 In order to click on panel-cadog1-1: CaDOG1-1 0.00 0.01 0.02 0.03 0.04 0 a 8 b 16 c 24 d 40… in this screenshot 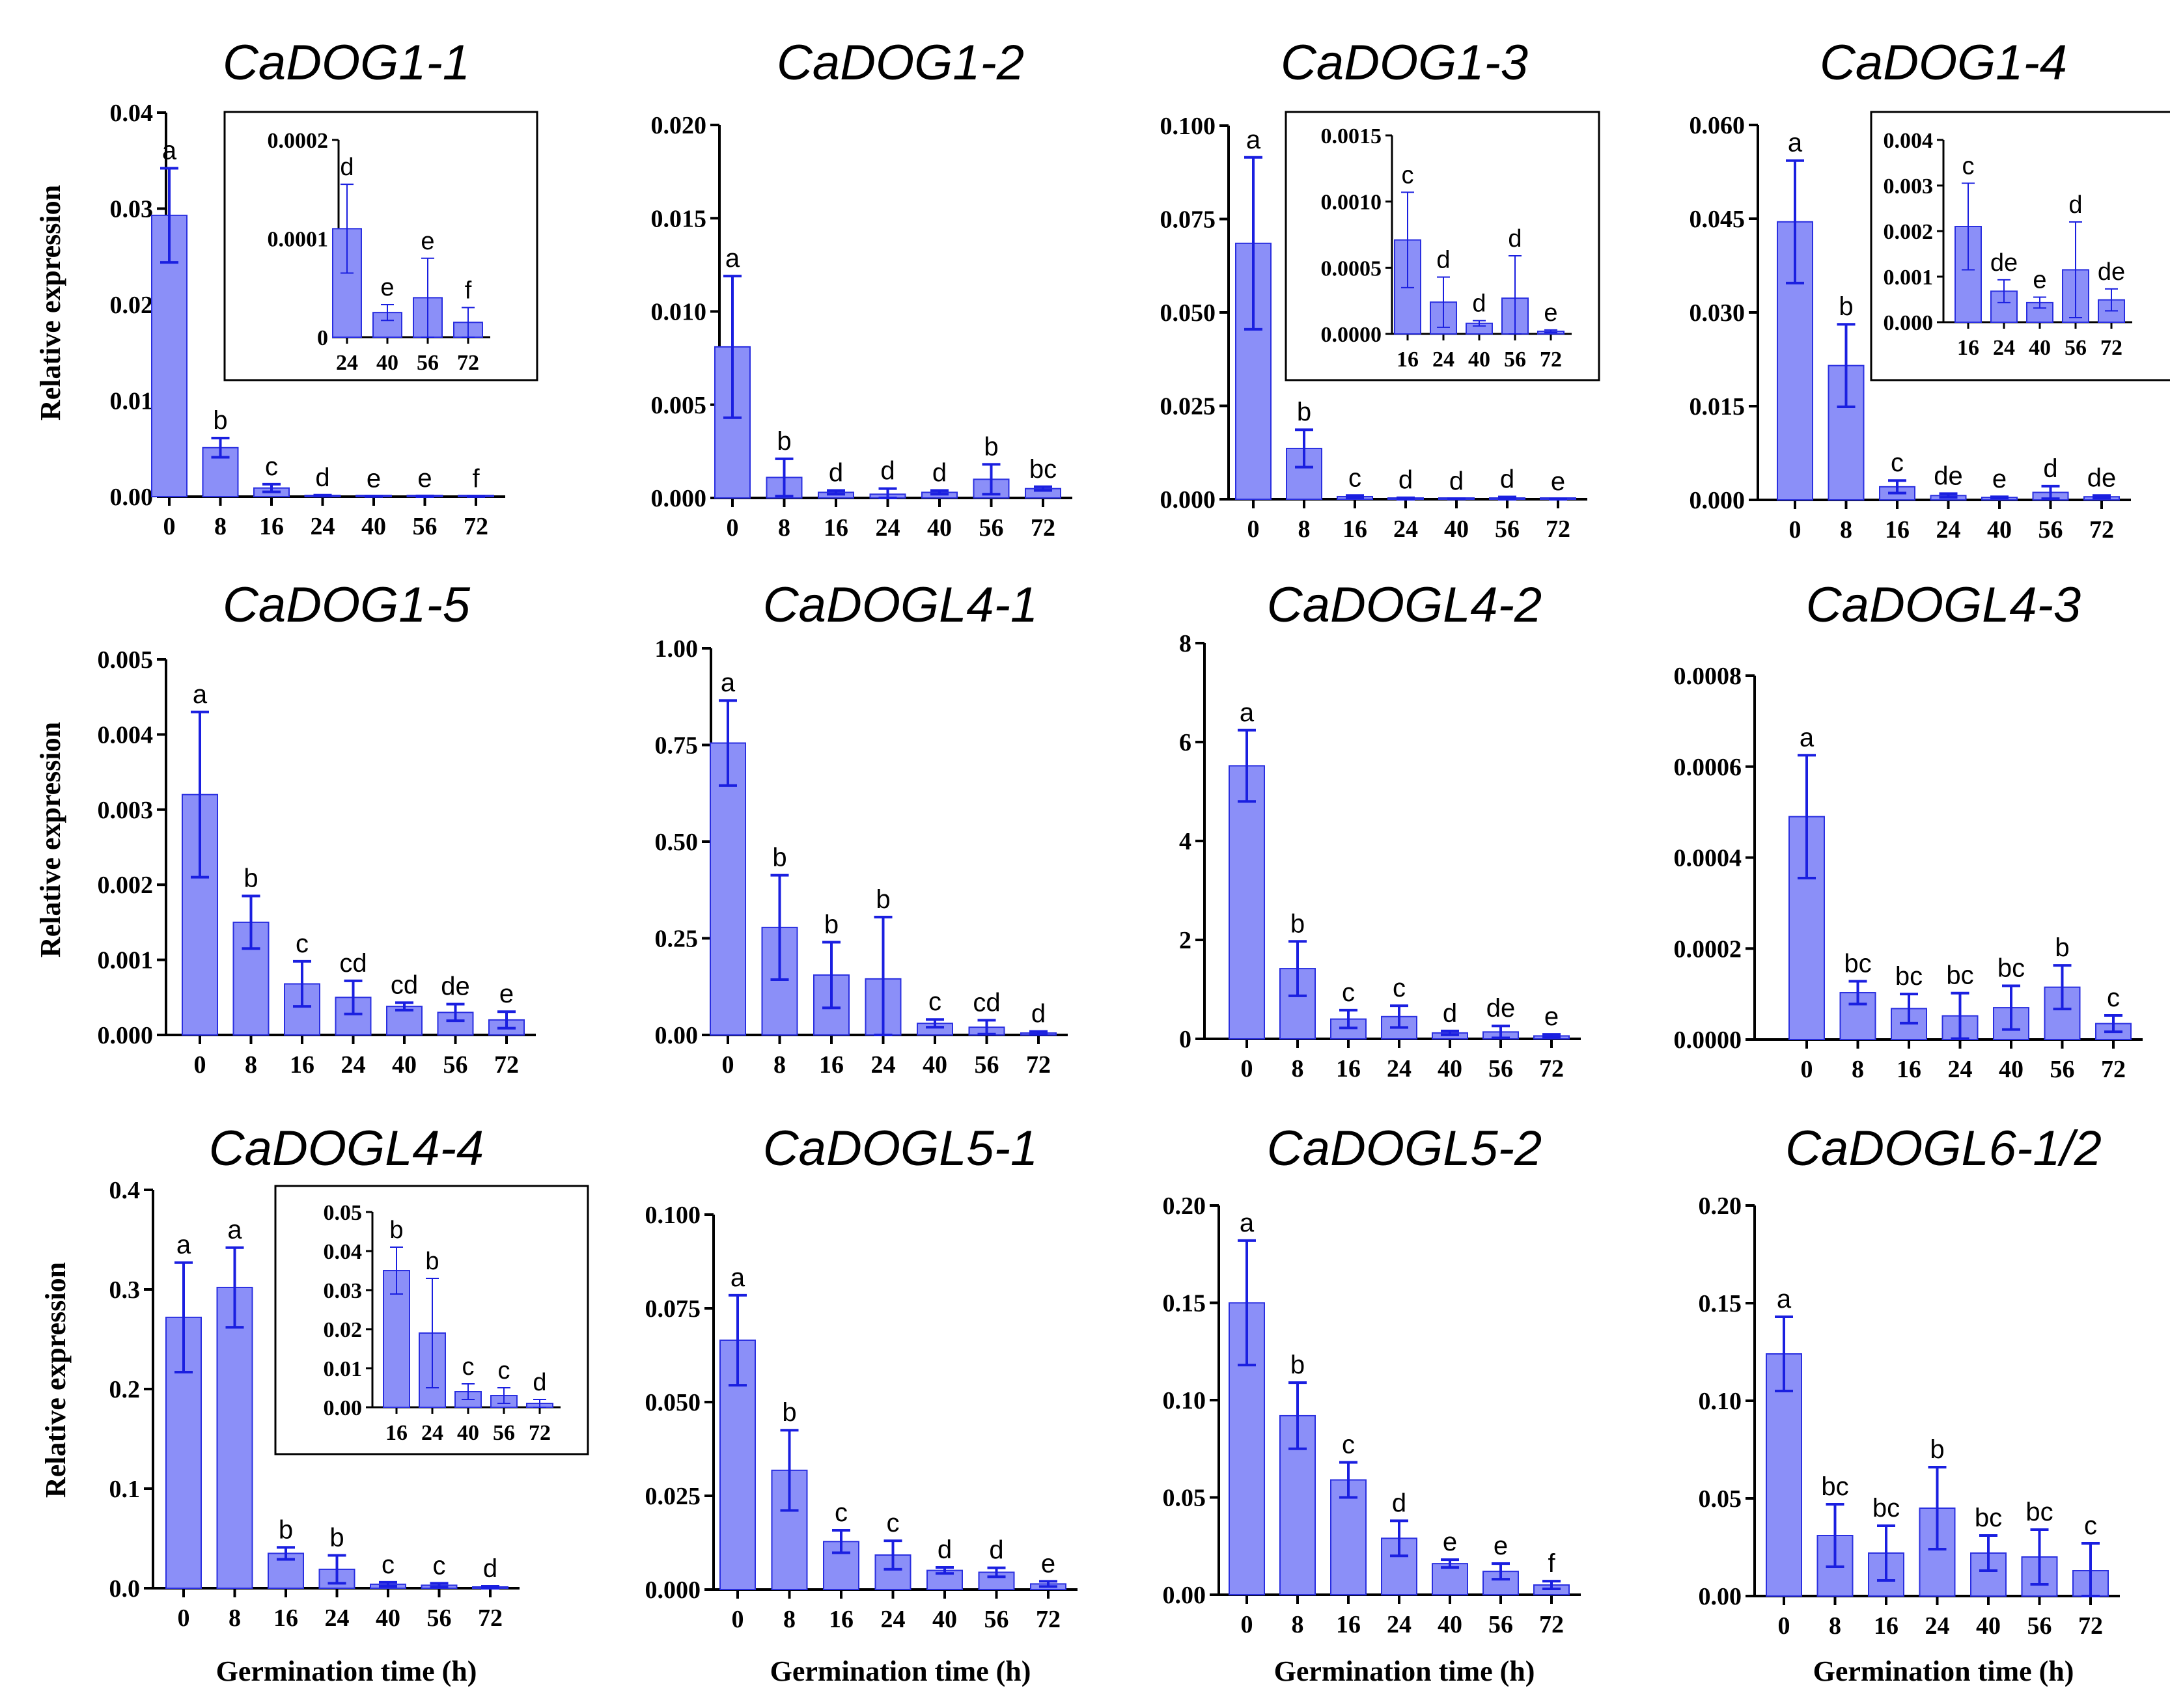, I will do `click(324, 287)`.